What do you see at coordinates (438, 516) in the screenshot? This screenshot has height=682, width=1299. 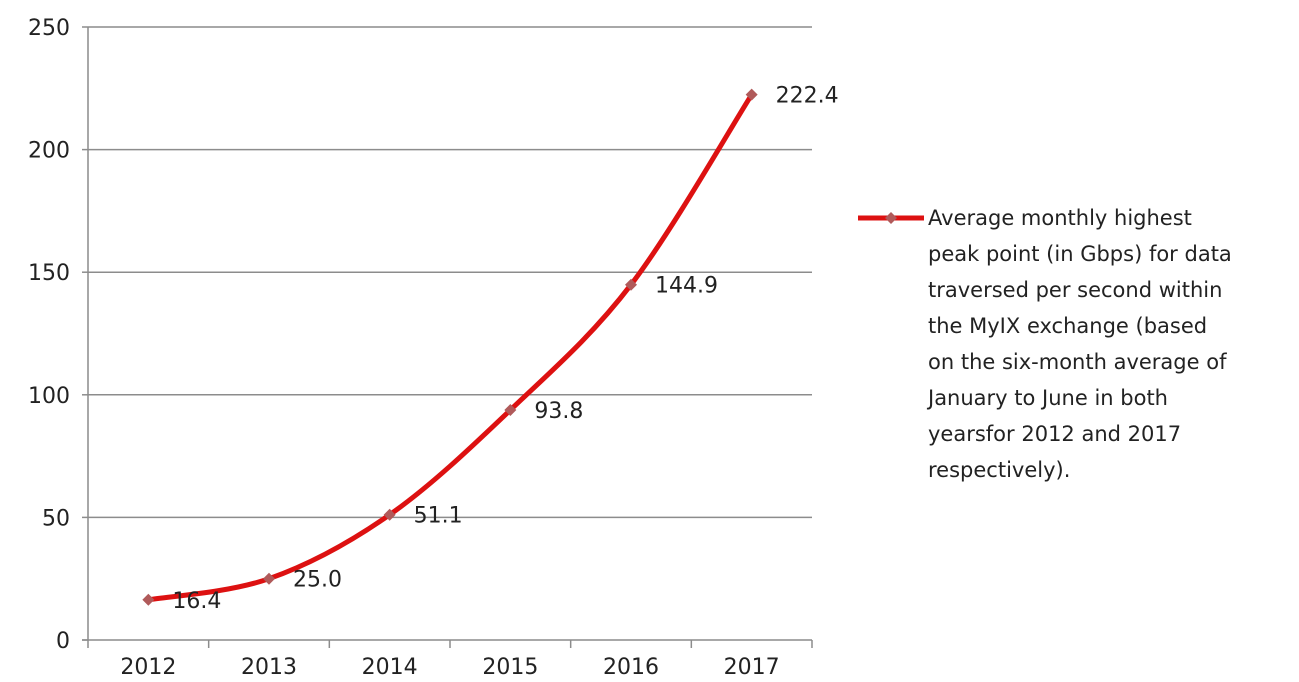 I see `data-label-2014: 51.1` at bounding box center [438, 516].